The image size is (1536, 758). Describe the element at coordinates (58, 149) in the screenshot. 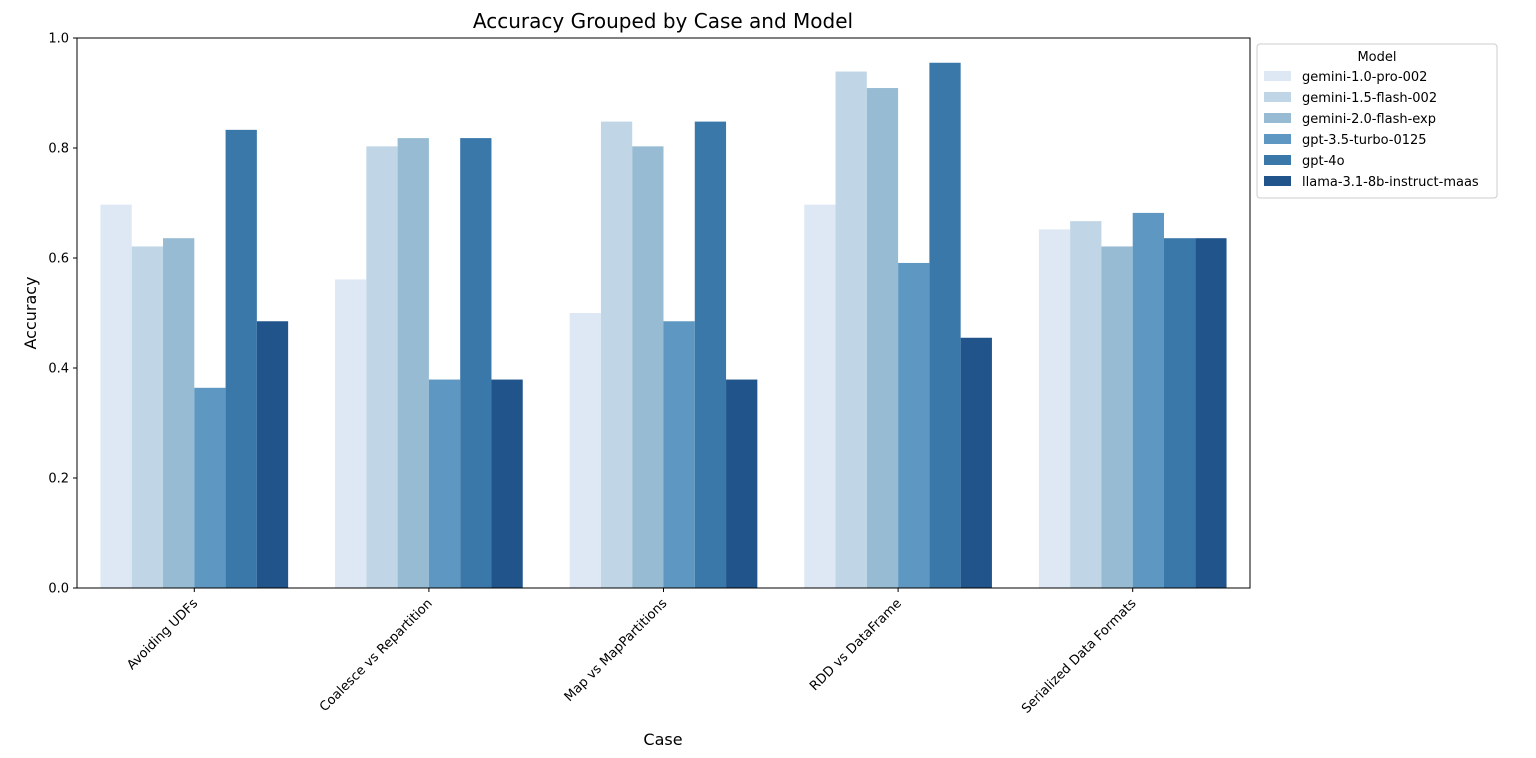

I see `y-tick-label: 0.8` at that location.